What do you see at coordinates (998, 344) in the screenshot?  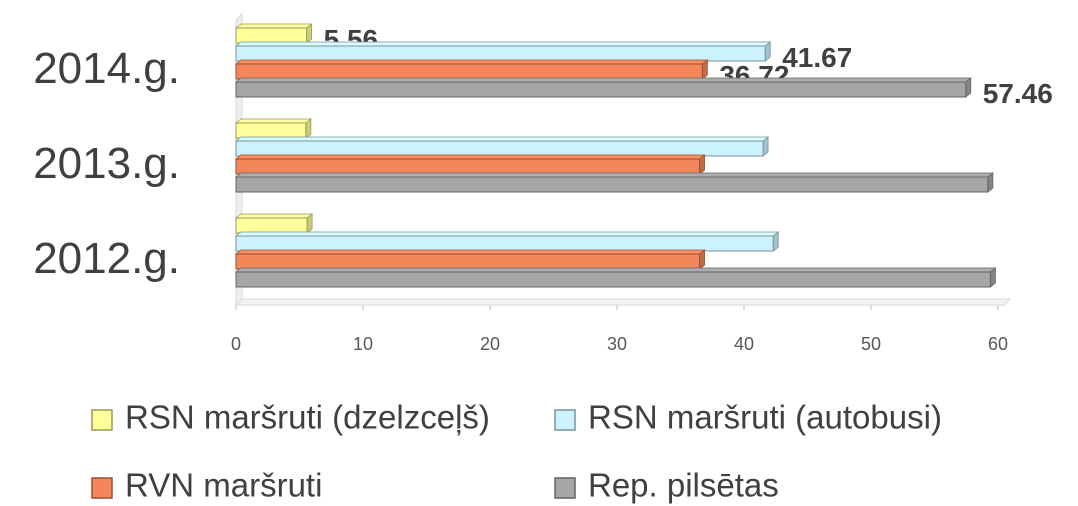 I see `x-tick-label: 60` at bounding box center [998, 344].